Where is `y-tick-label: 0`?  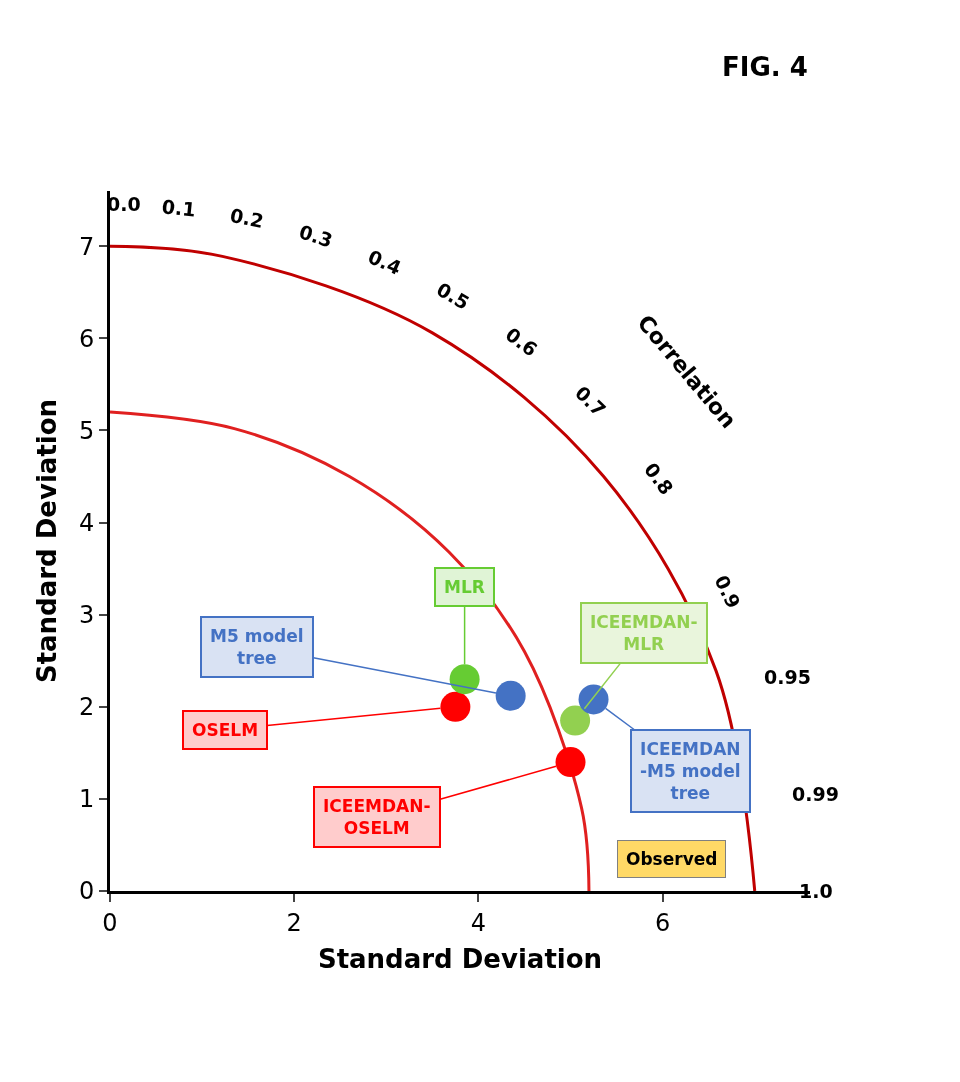 y-tick-label: 0 is located at coordinates (86, 891).